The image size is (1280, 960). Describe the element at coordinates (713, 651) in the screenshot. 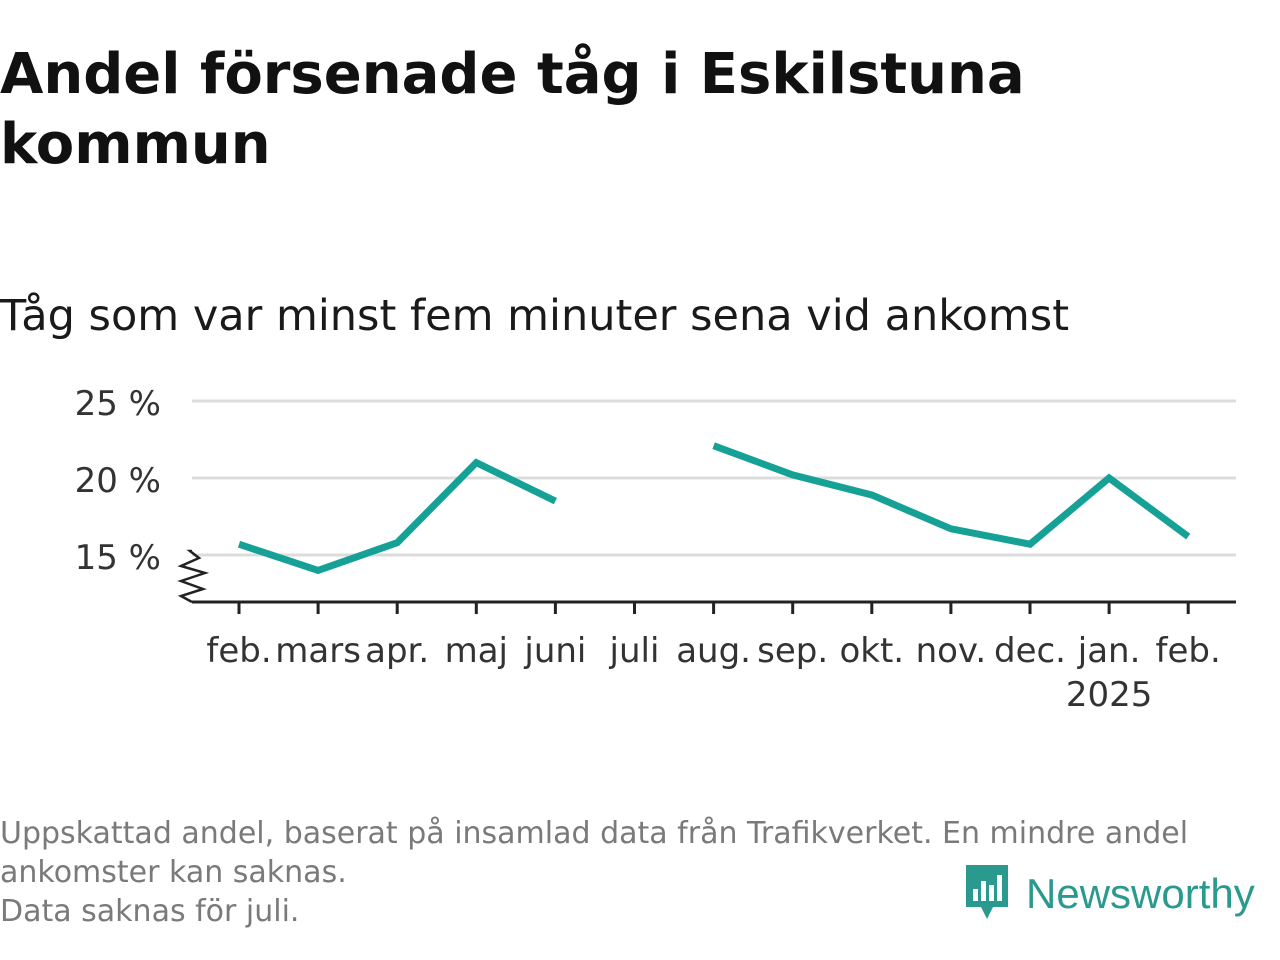

I see `x-tick-label: aug.` at that location.